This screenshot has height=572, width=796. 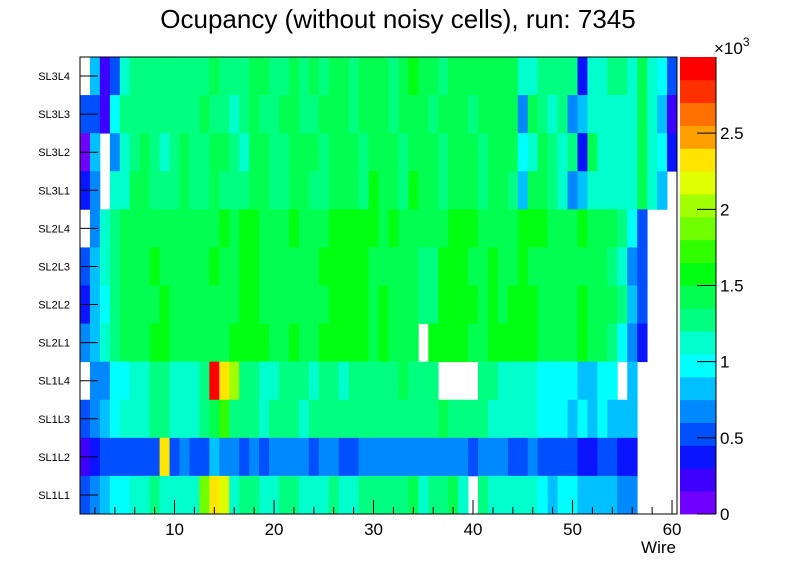 I want to click on color-scale-tick-label: 1.5, so click(x=732, y=286).